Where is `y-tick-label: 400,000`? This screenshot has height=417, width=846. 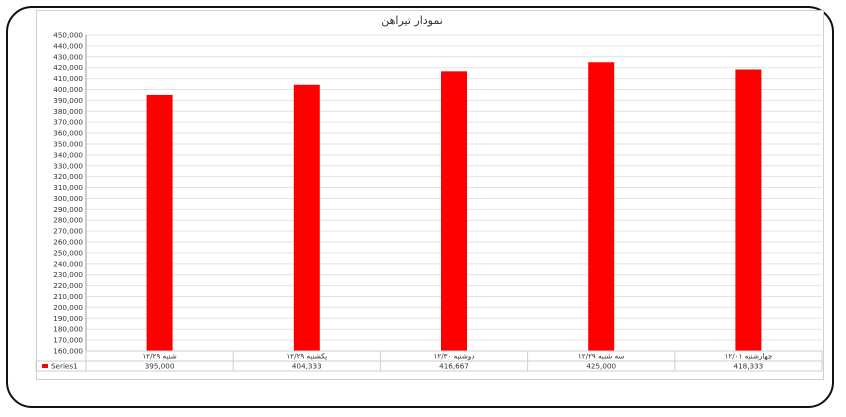 y-tick-label: 400,000 is located at coordinates (68, 89).